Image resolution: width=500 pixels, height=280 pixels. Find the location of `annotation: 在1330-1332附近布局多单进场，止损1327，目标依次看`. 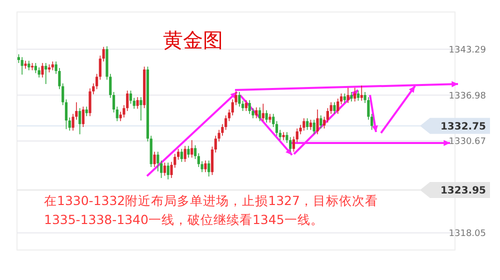

annotation: 在1330-1332附近布局多单进场，止损1327，目标依次看 is located at coordinates (211, 200).